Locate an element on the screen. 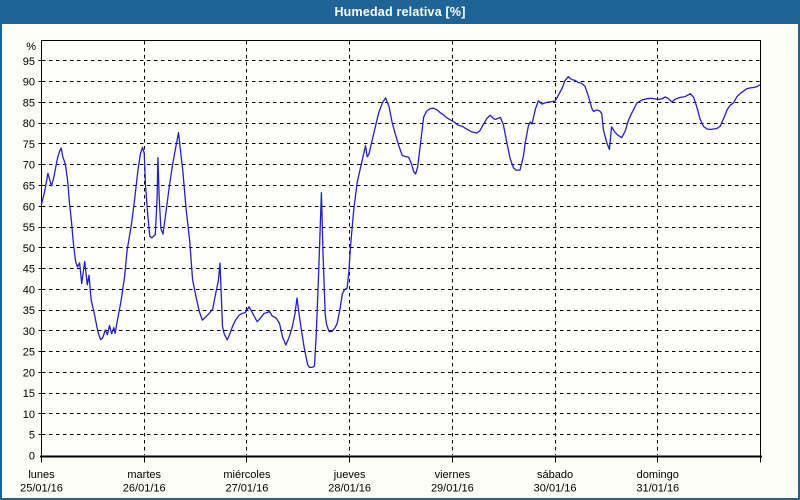  x-day-date: 31/01/16 is located at coordinates (657, 489).